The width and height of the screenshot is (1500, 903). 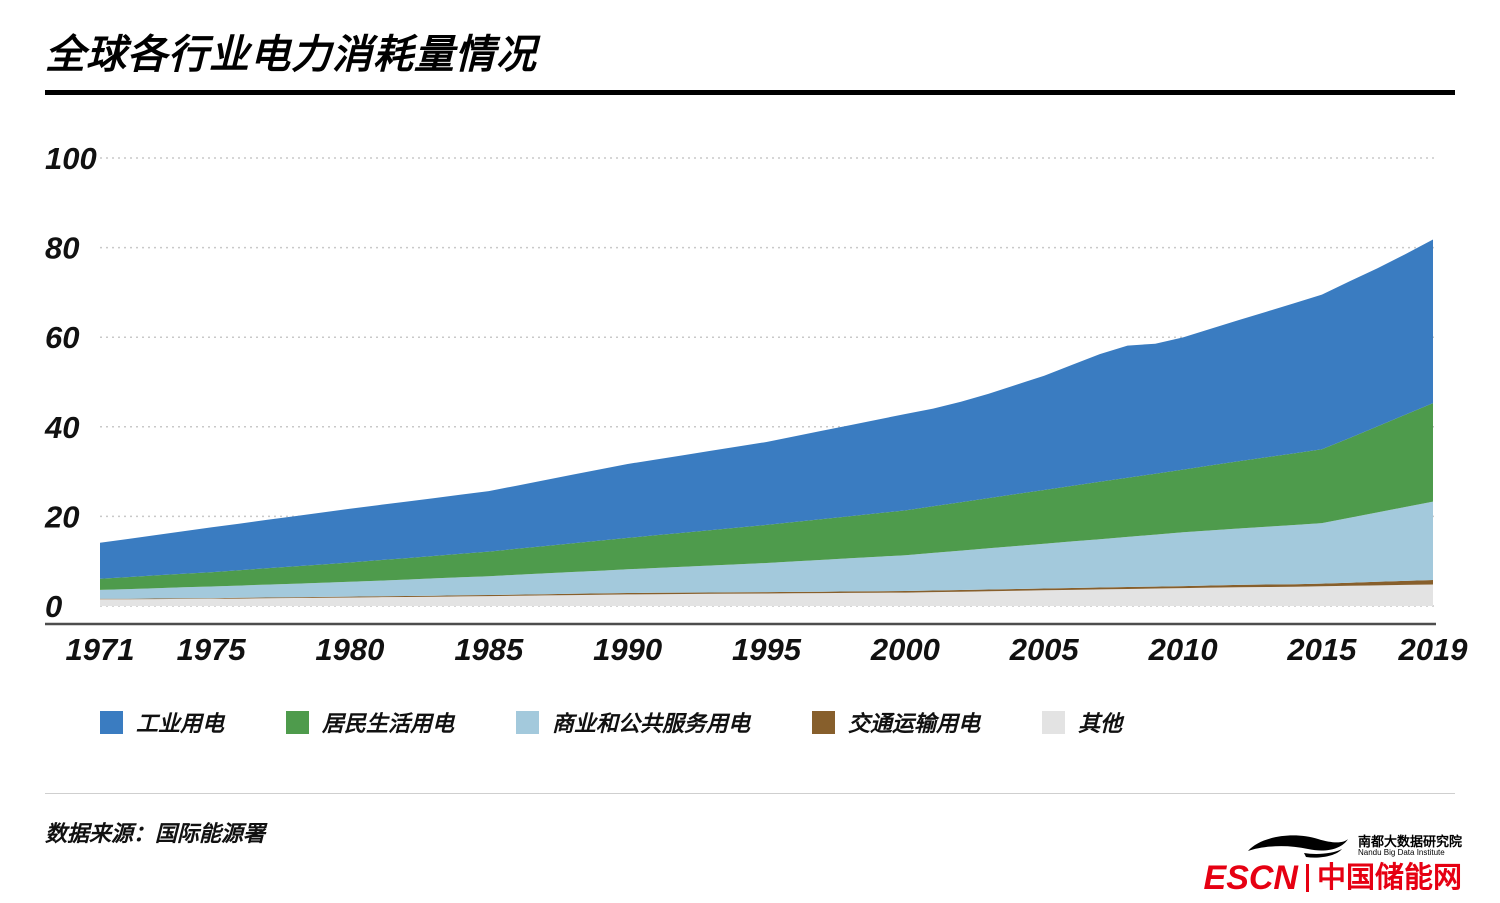 I want to click on legend-item-industry: 工业用电, so click(x=162, y=722).